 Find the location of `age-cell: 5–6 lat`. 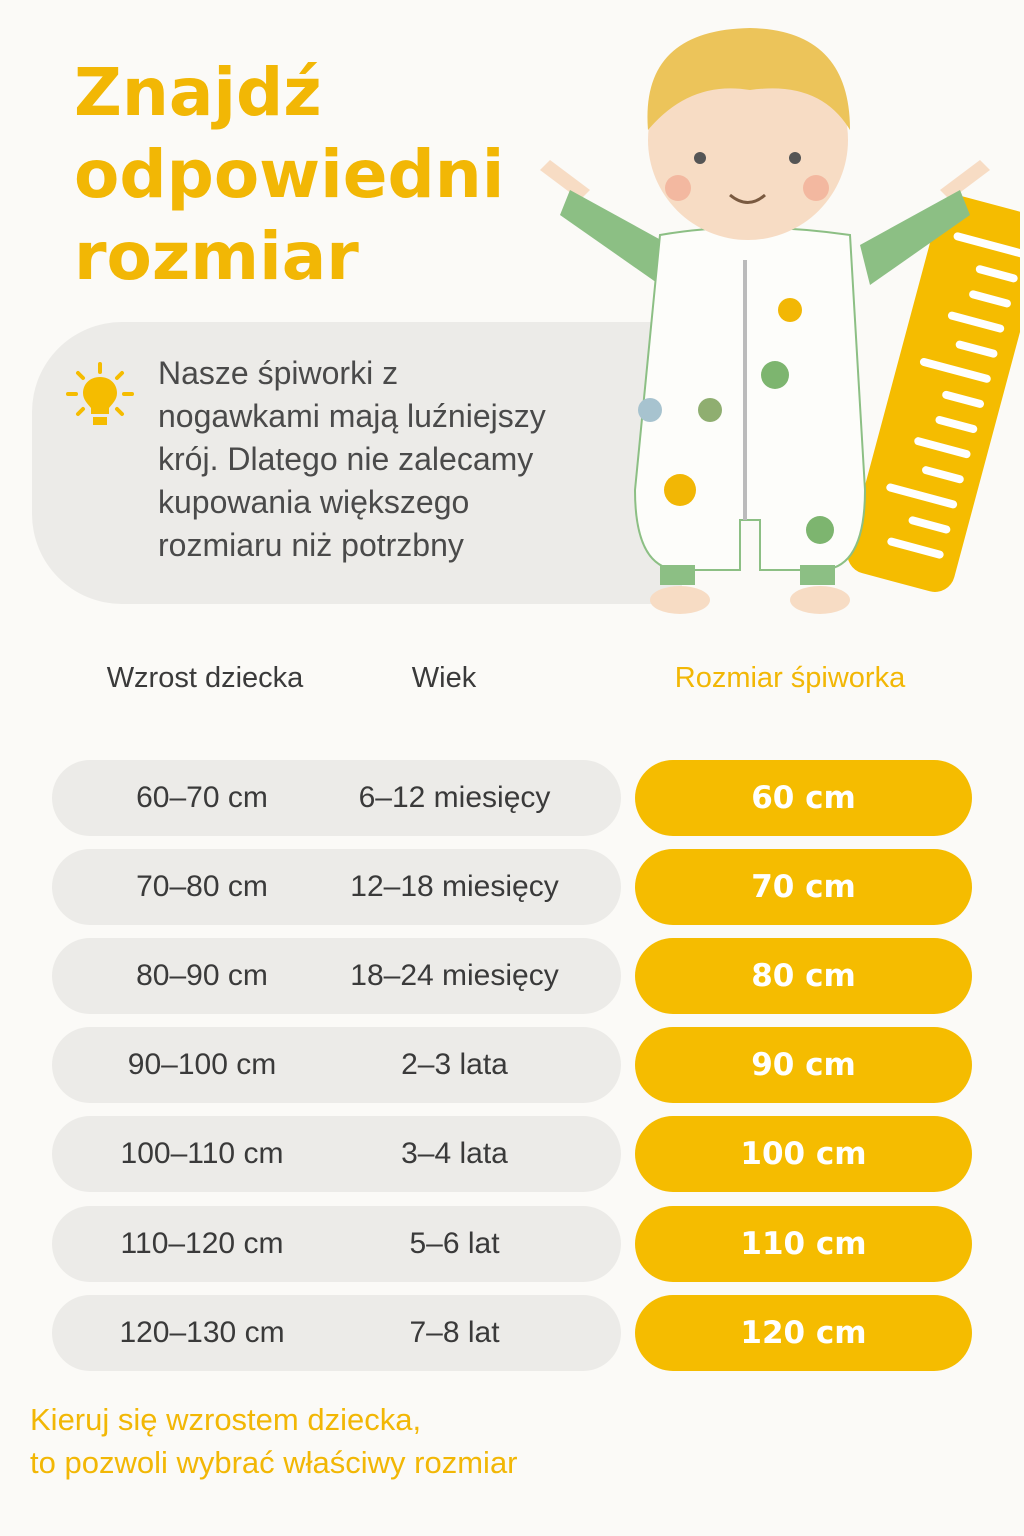

age-cell: 5–6 lat is located at coordinates (454, 1243).